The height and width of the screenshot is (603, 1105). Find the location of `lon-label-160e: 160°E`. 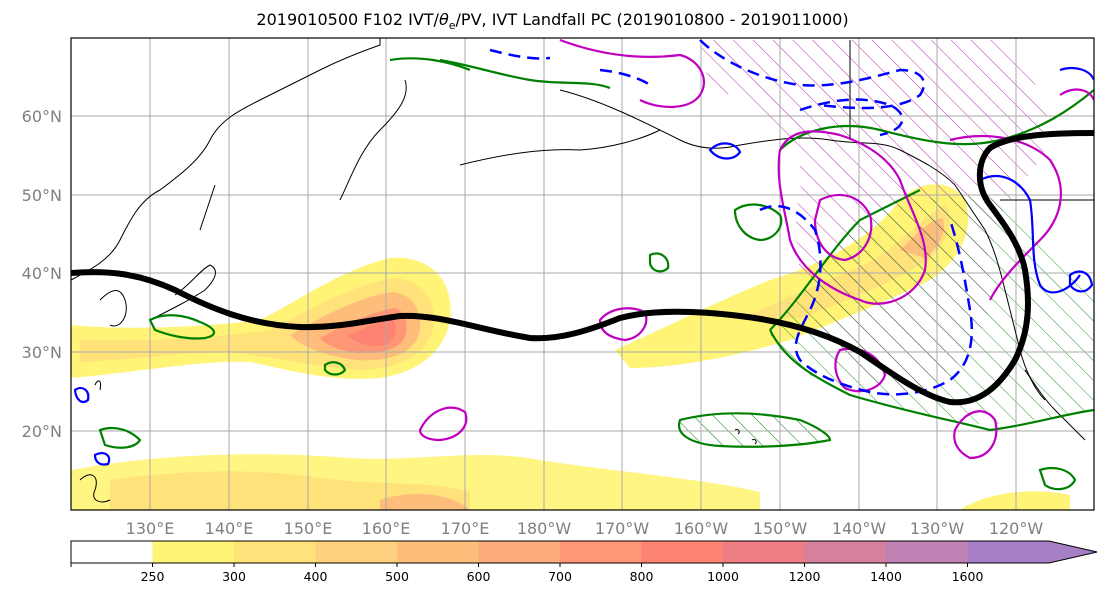

lon-label-160e: 160°E is located at coordinates (386, 528).